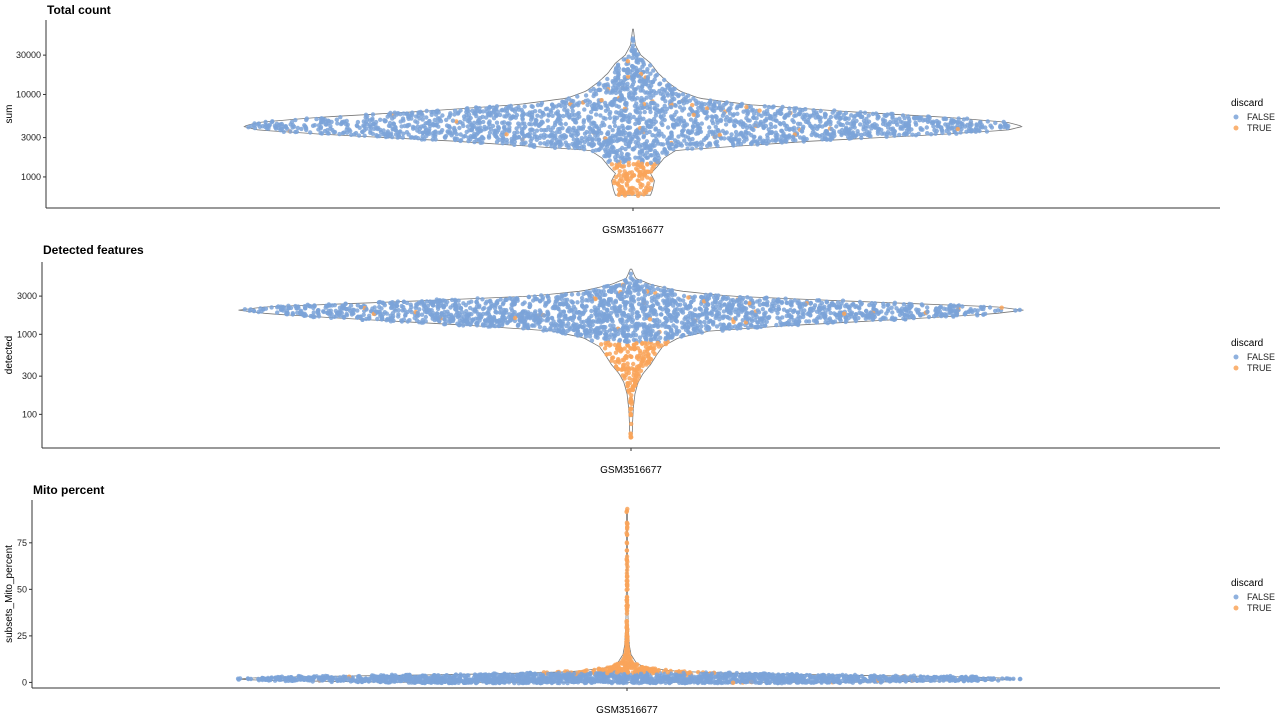 This screenshot has width=1280, height=720. Describe the element at coordinates (628, 117) in the screenshot. I see `violin-points` at that location.